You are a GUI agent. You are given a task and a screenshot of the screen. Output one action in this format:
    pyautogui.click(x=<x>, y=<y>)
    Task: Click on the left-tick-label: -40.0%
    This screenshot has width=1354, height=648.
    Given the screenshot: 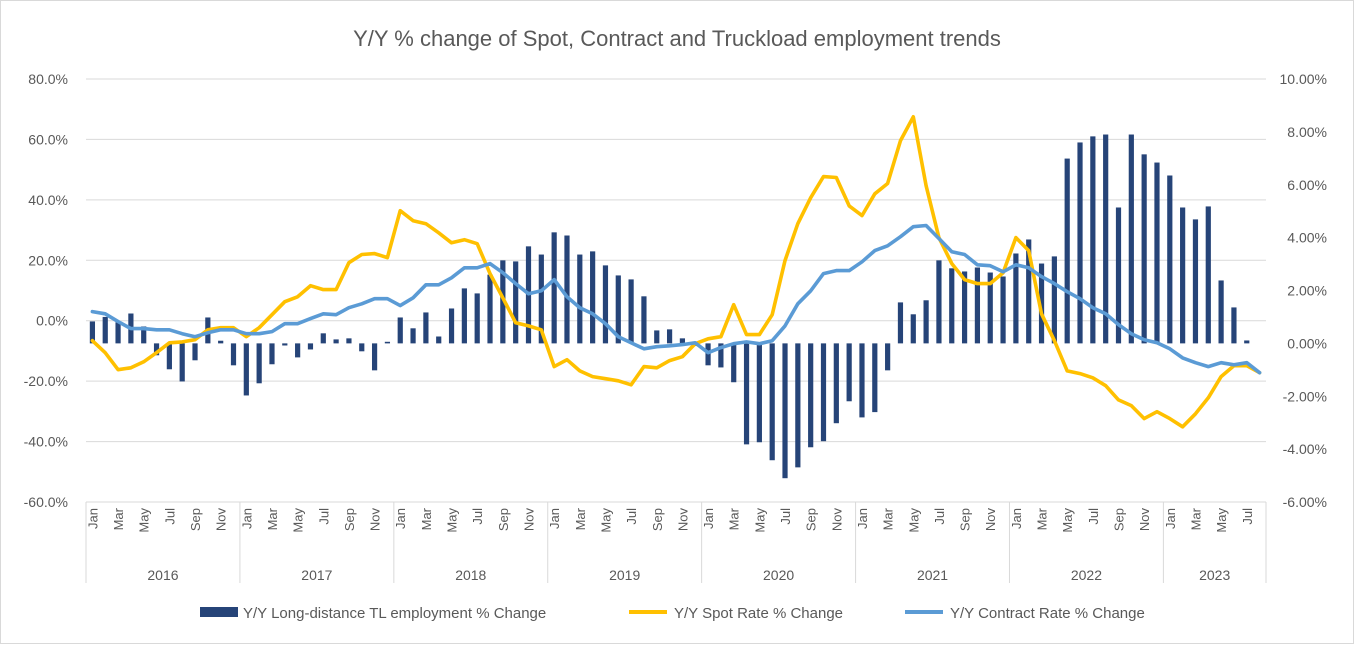 What is the action you would take?
    pyautogui.click(x=46, y=442)
    